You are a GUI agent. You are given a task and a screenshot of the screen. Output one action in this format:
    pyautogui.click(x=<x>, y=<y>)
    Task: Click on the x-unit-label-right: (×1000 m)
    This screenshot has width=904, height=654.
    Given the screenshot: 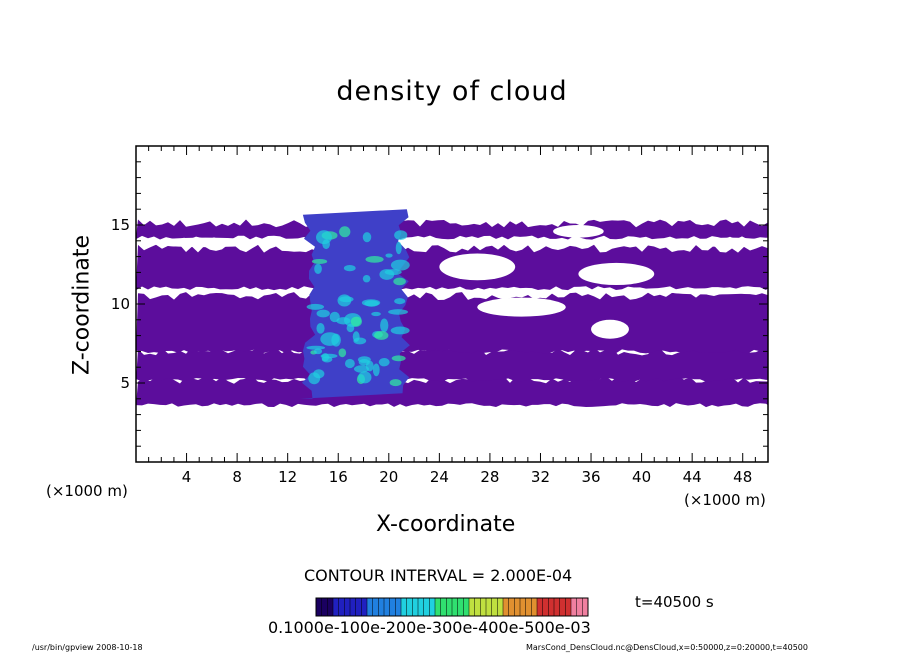 What is the action you would take?
    pyautogui.click(x=725, y=500)
    